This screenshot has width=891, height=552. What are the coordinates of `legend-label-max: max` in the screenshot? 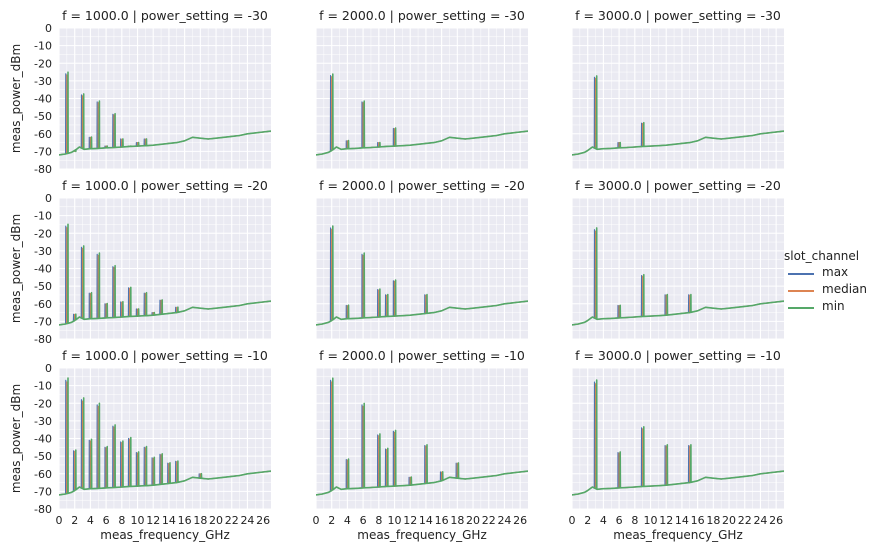 It's located at (835, 272).